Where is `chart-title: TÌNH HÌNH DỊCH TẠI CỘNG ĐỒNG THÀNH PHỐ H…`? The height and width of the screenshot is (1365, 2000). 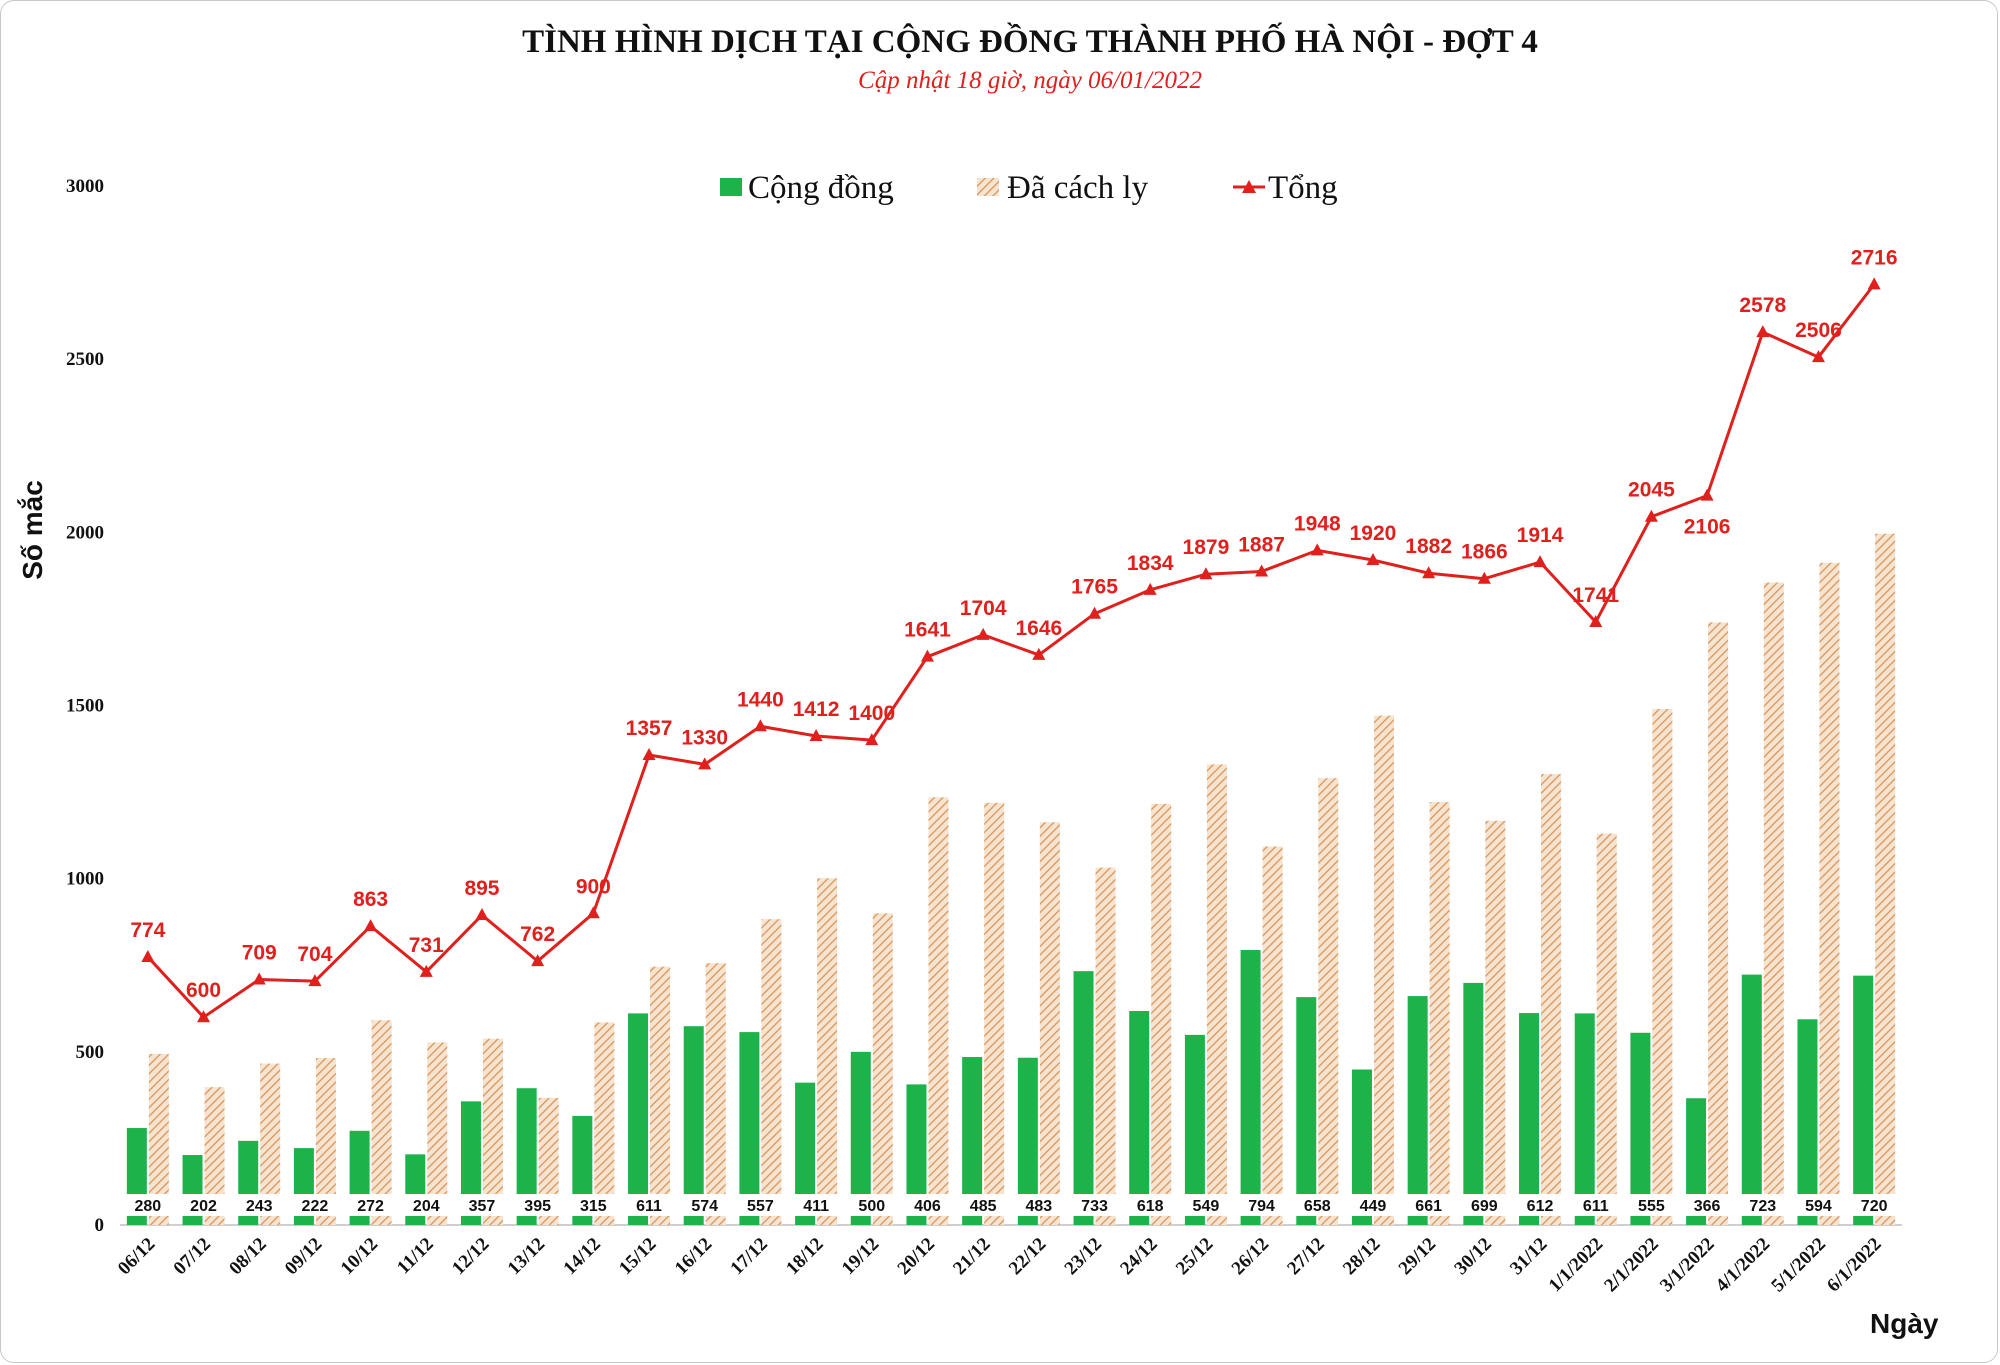
chart-title: TÌNH HÌNH DỊCH TẠI CỘNG ĐỒNG THÀNH PHỐ H… is located at coordinates (1030, 40).